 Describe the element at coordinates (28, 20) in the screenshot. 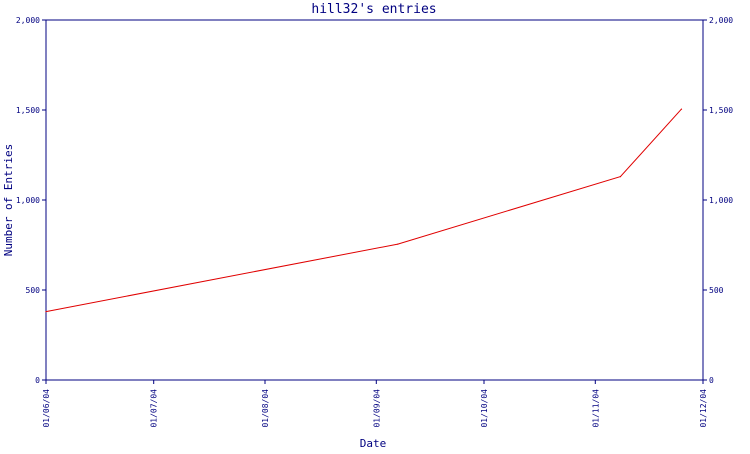

I see `y-tick-label-left: 2,000` at that location.